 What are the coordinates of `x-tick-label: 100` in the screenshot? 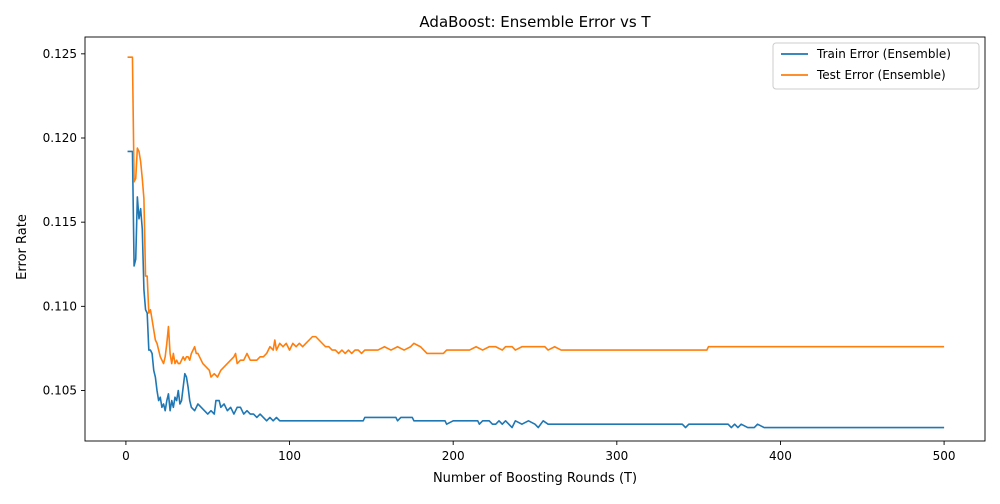 It's located at (289, 456).